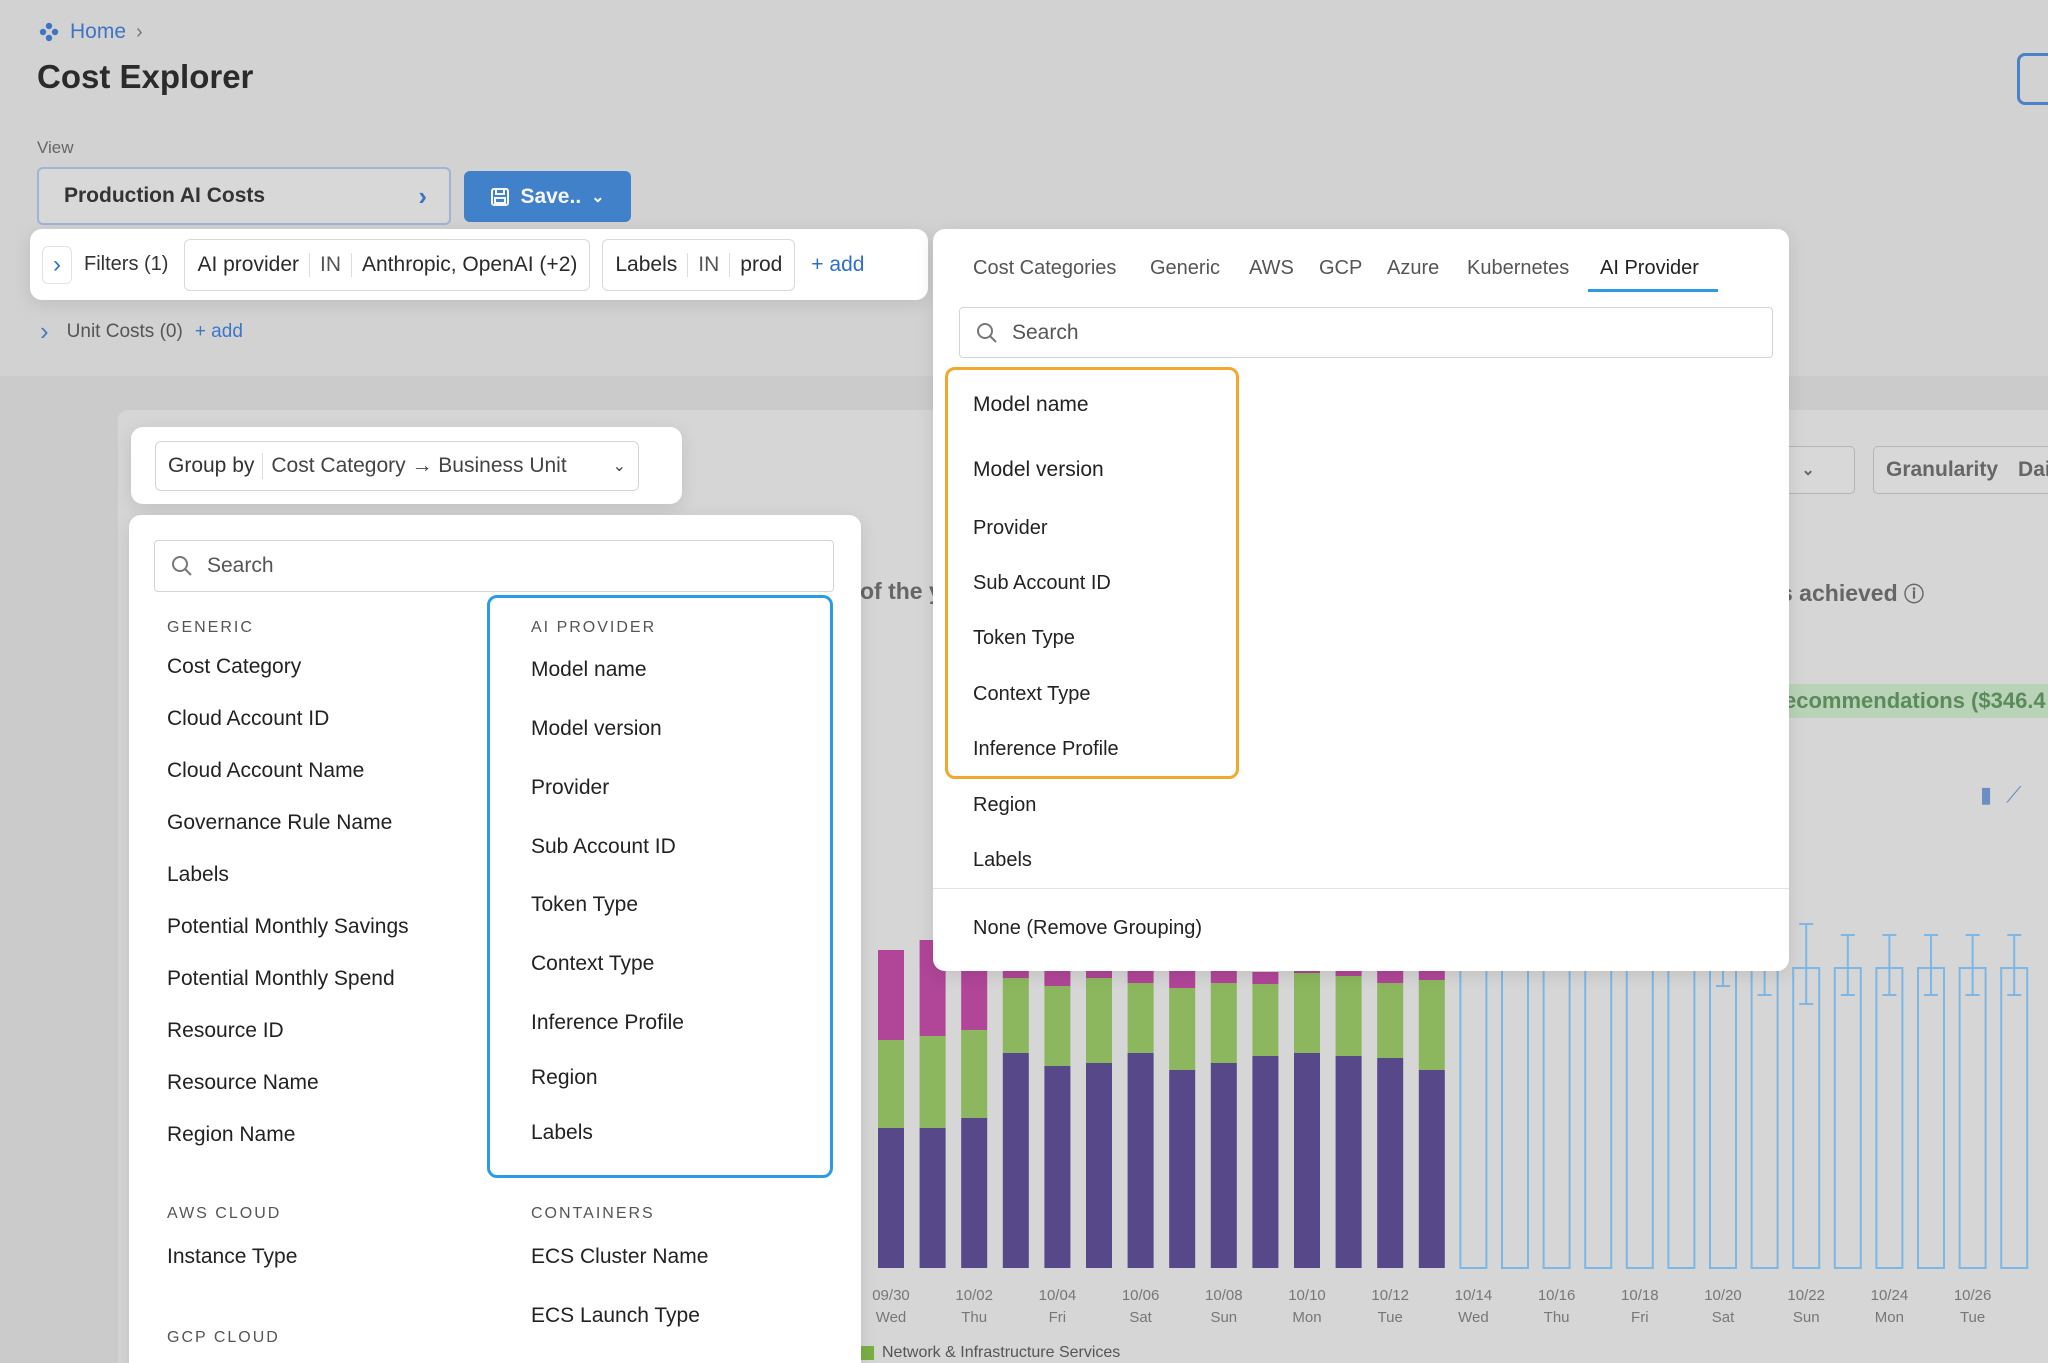 This screenshot has width=2048, height=1363. Describe the element at coordinates (280, 822) in the screenshot. I see `group-option: Governance Rule Name` at that location.